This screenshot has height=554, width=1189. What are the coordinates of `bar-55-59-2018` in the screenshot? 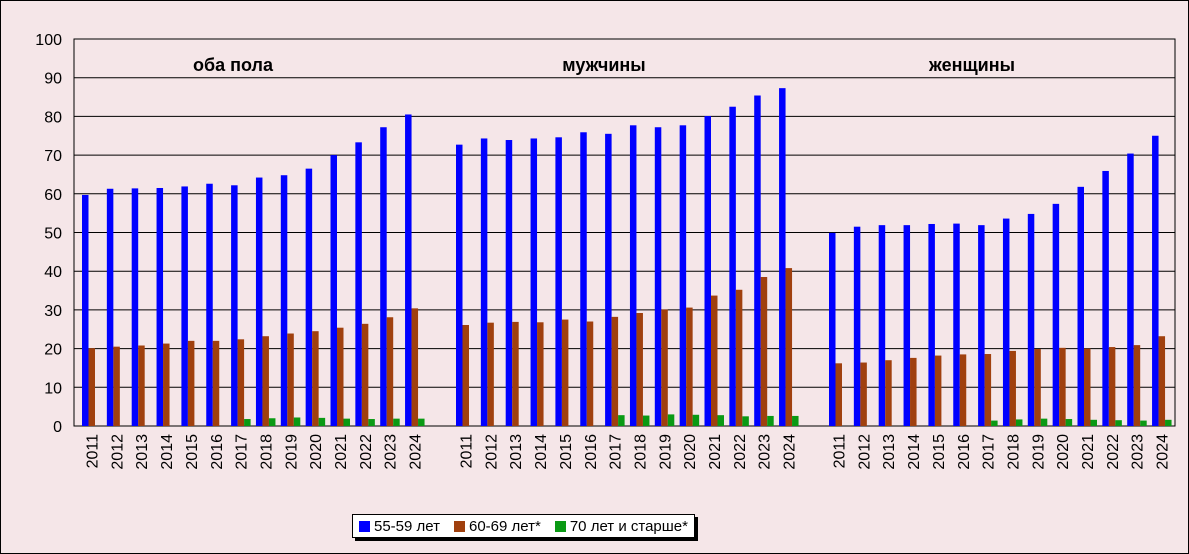 It's located at (1006, 322).